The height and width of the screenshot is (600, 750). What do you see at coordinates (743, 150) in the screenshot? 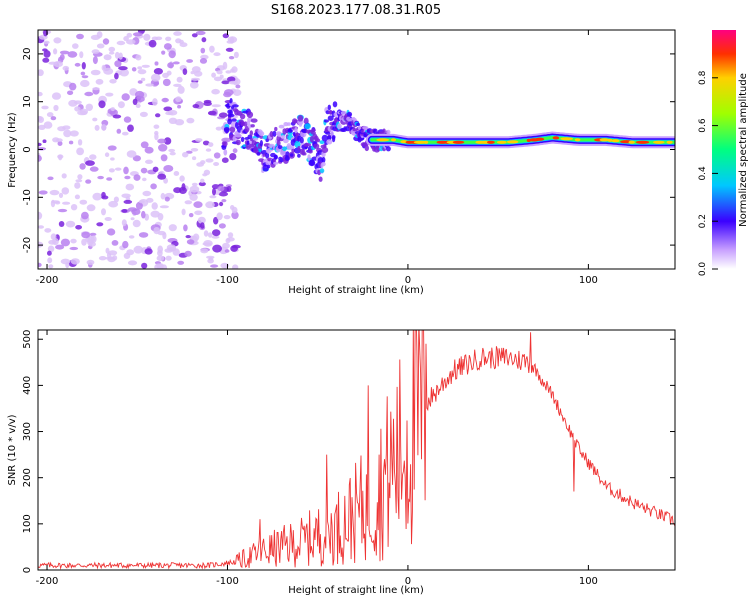
I see `colorbar-label: Normalized spectral amplitude` at bounding box center [743, 150].